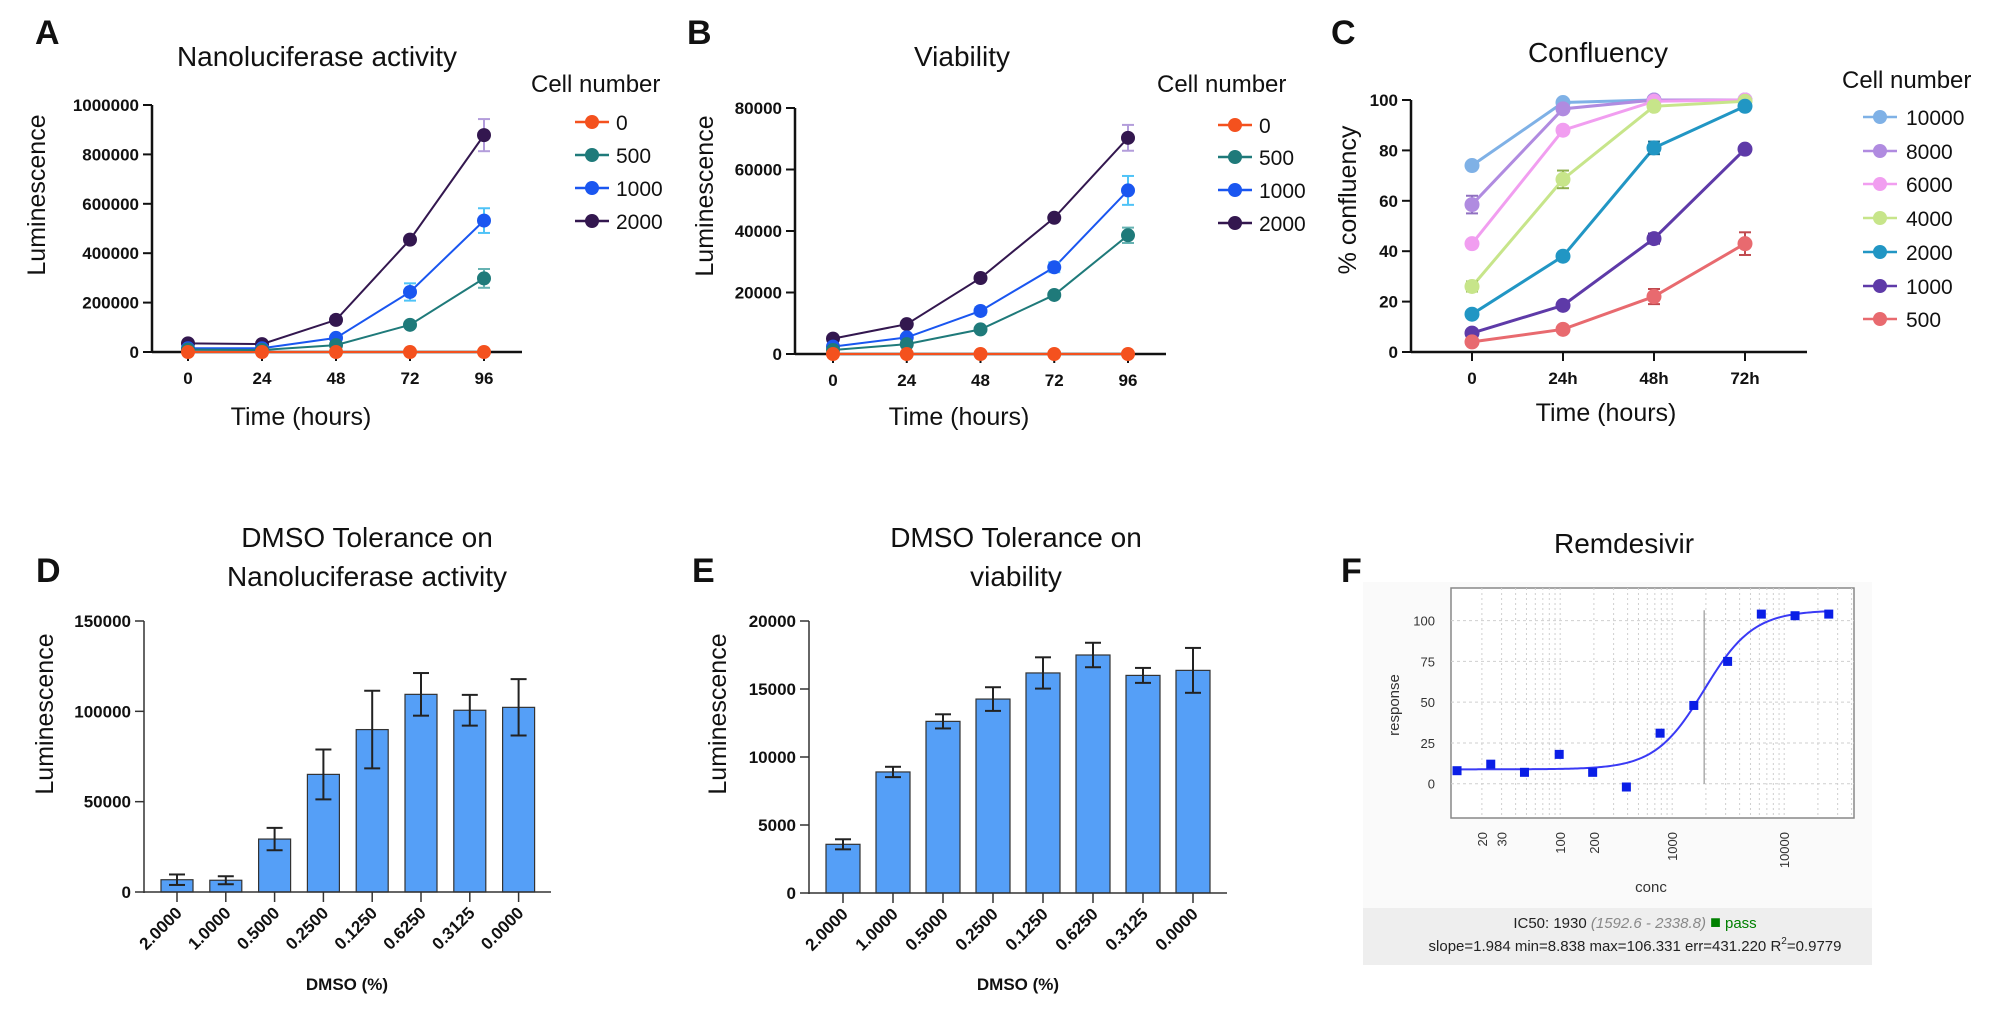 This screenshot has height=1012, width=2000. Describe the element at coordinates (1598, 52) in the screenshot. I see `chart-title: Confluency` at that location.